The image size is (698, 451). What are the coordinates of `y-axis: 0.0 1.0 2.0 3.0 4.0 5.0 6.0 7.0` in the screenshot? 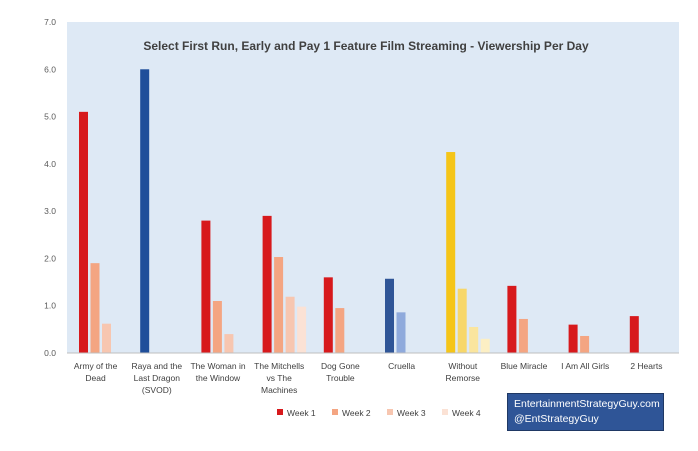 It's located at (50, 187).